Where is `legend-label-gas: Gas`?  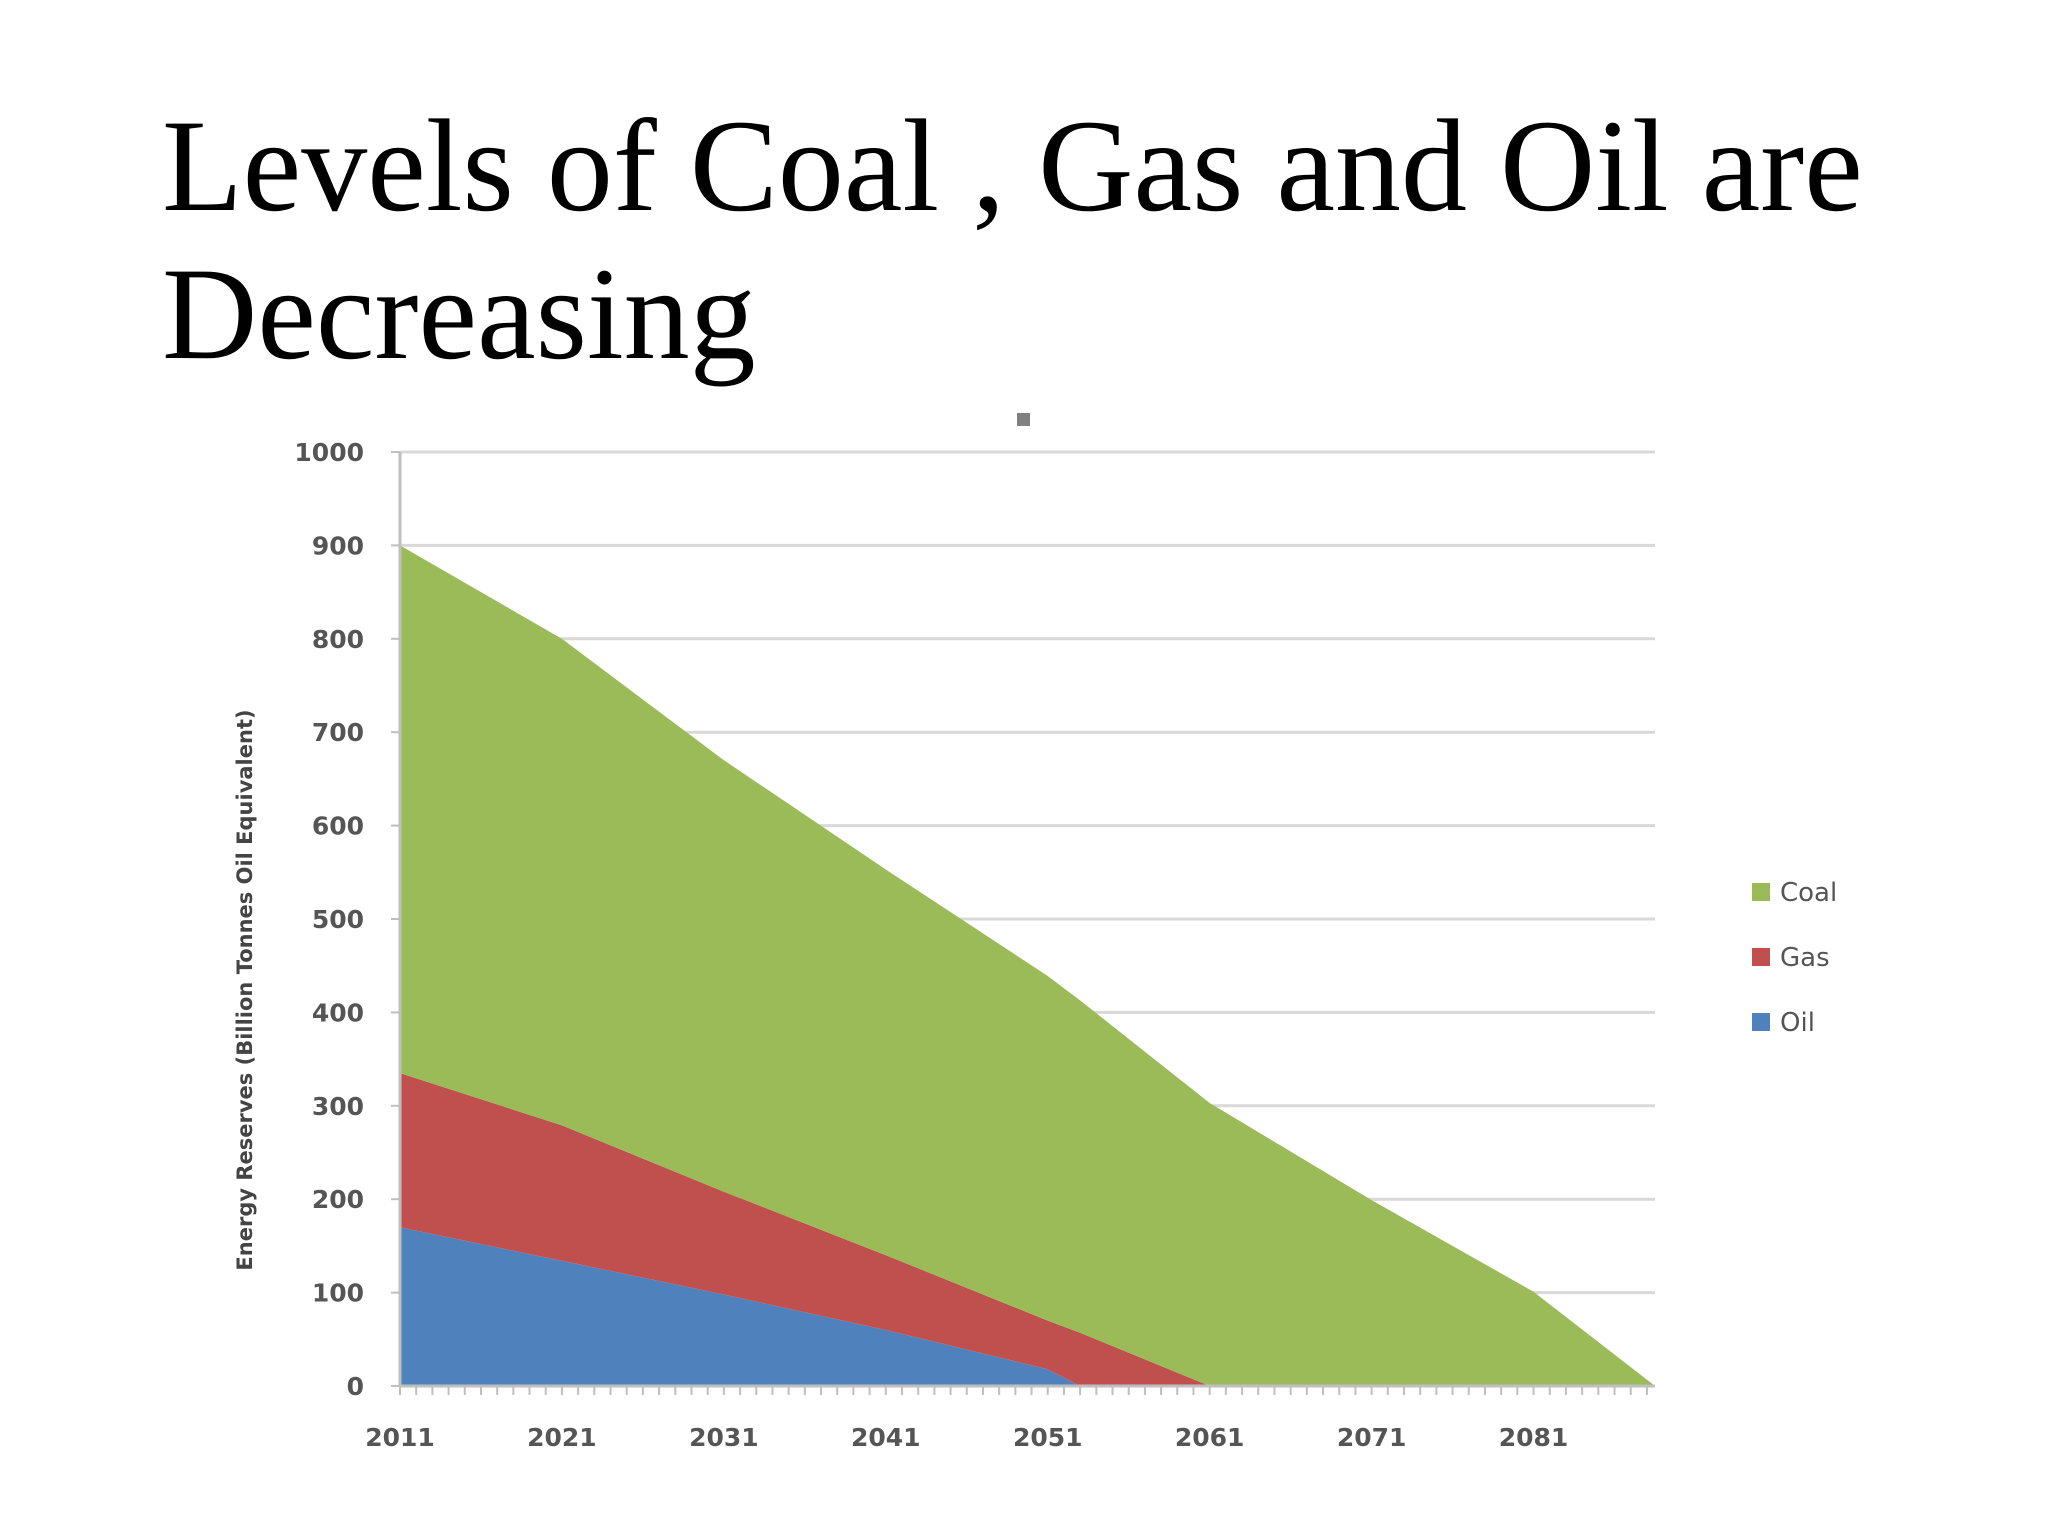 legend-label-gas: Gas is located at coordinates (1805, 958).